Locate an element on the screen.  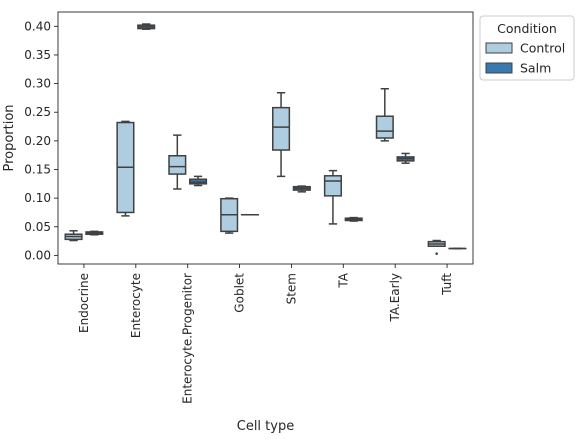
y-tick-label: 0.40 is located at coordinates (37, 26).